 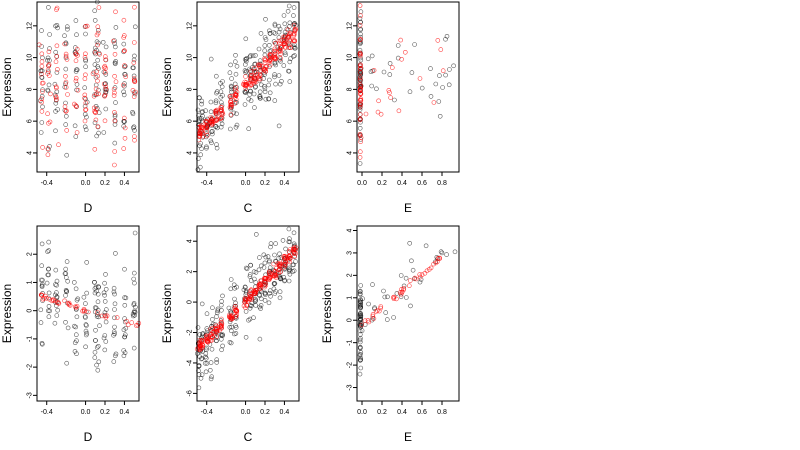 What do you see at coordinates (285, 412) in the screenshot?
I see `x-tick-label: 0.4` at bounding box center [285, 412].